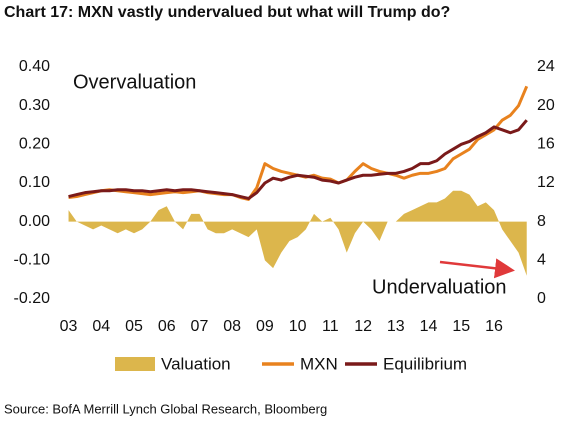  I want to click on y-tick-label: 0.30, so click(34, 105).